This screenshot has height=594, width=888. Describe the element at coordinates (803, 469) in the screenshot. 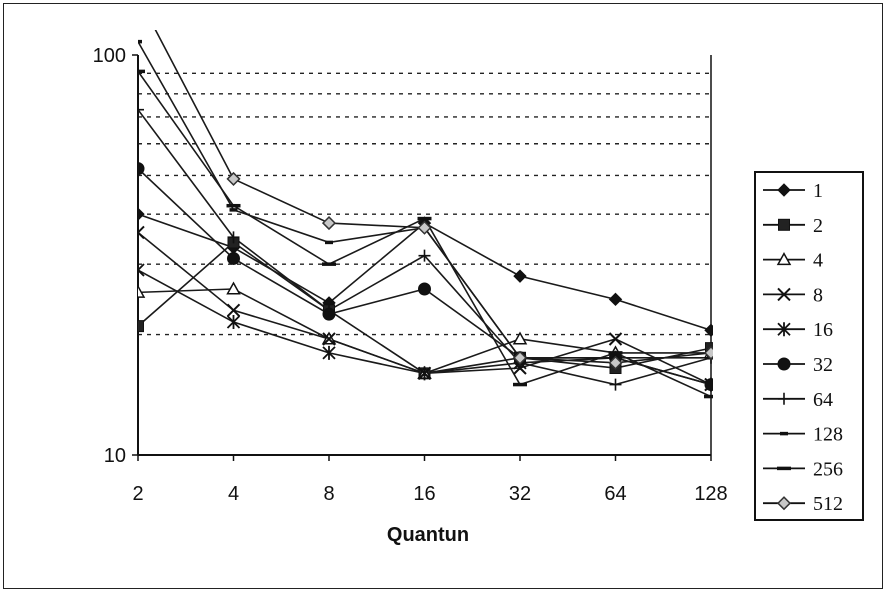

I see `legend-item: 256` at that location.